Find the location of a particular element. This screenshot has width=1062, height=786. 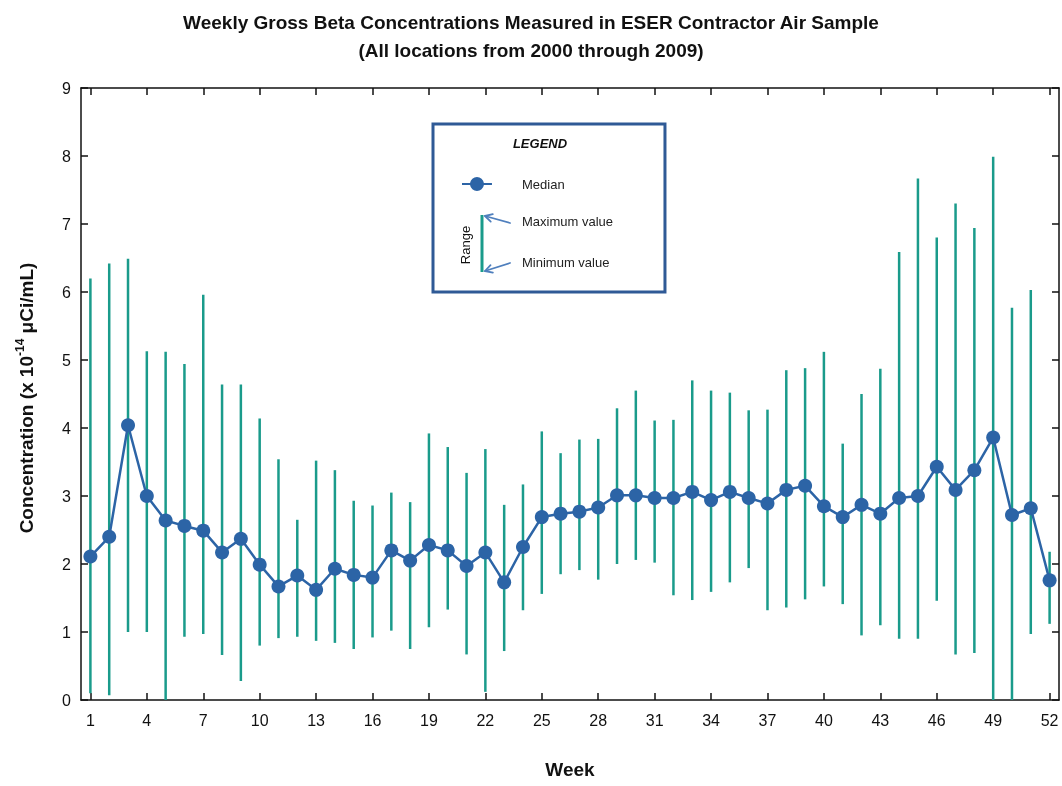

y-tick-label: 7 is located at coordinates (67, 224).